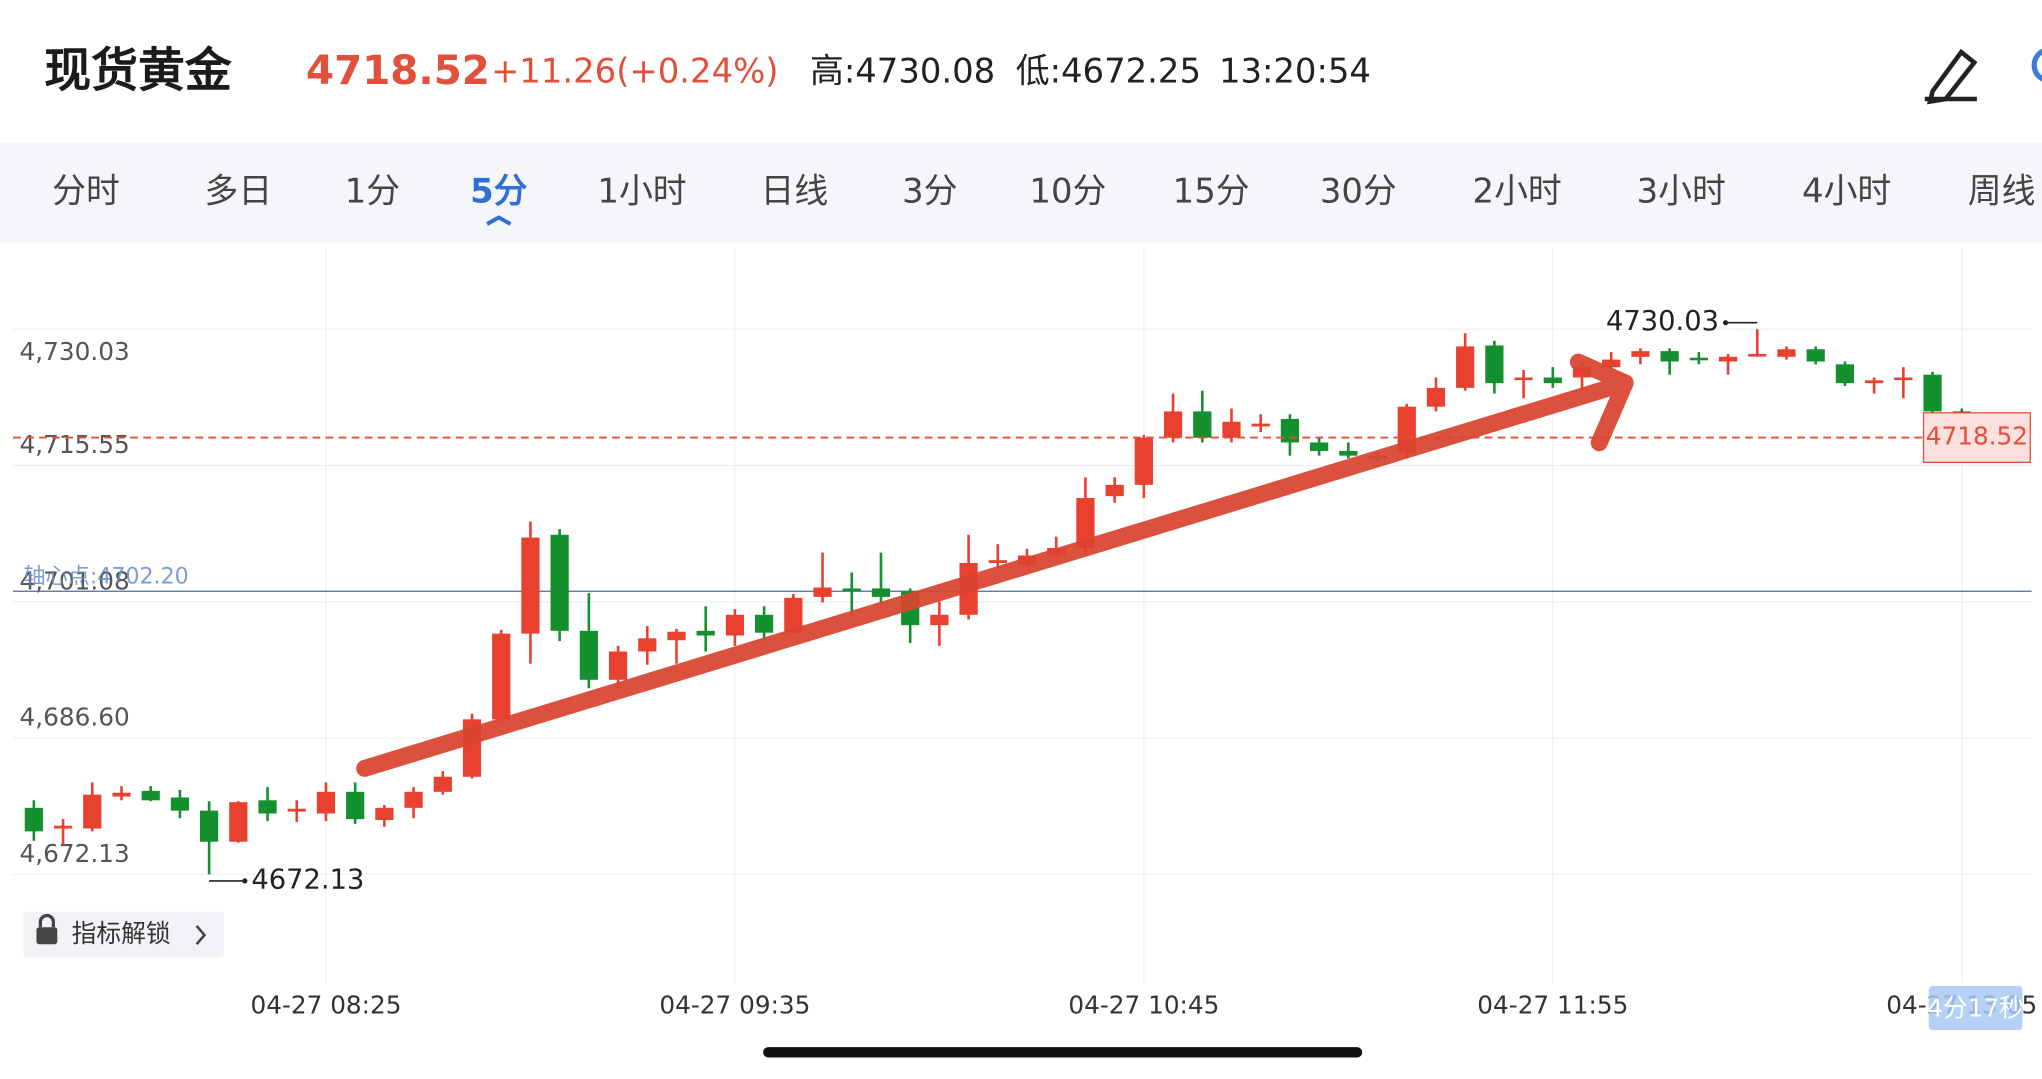 The width and height of the screenshot is (2042, 1079). I want to click on title: 现货黄金, so click(138, 71).